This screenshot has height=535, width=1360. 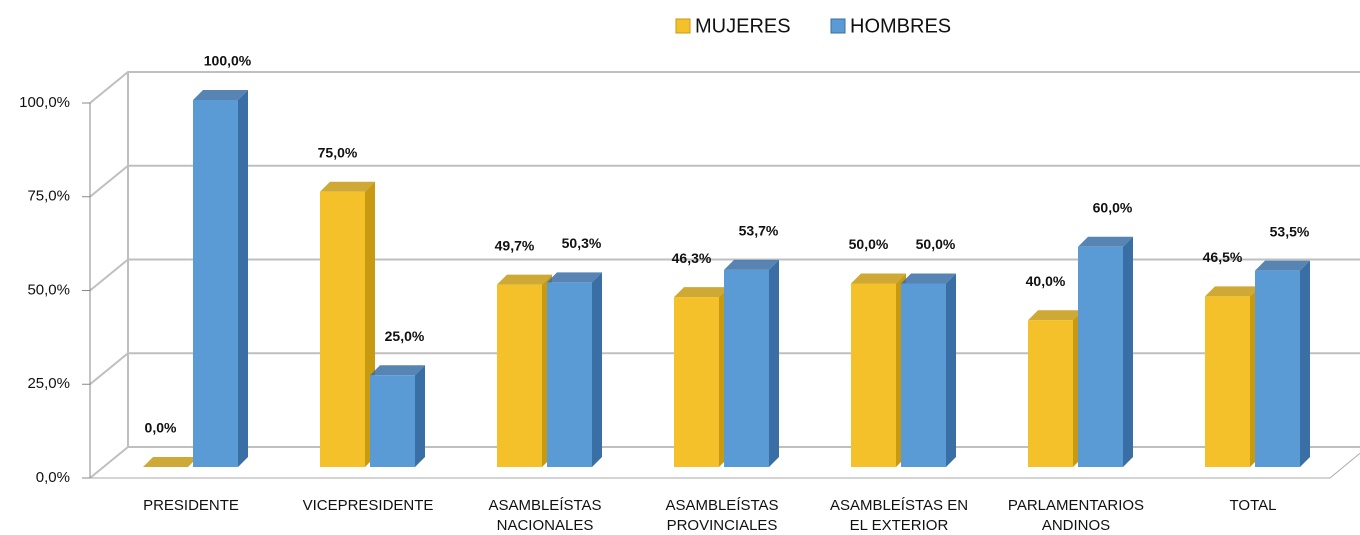 What do you see at coordinates (1046, 281) in the screenshot?
I see `value-label: 40,0%` at bounding box center [1046, 281].